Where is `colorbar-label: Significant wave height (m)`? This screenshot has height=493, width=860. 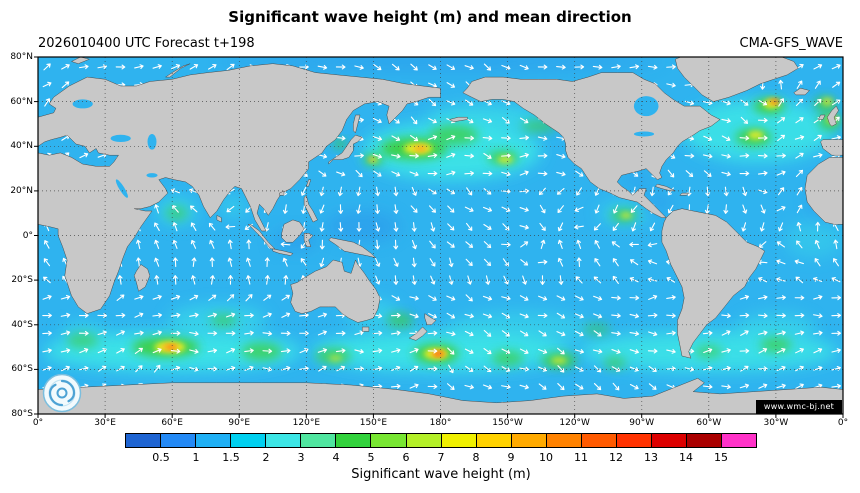
colorbar-label: Significant wave height (m) is located at coordinates (441, 474).